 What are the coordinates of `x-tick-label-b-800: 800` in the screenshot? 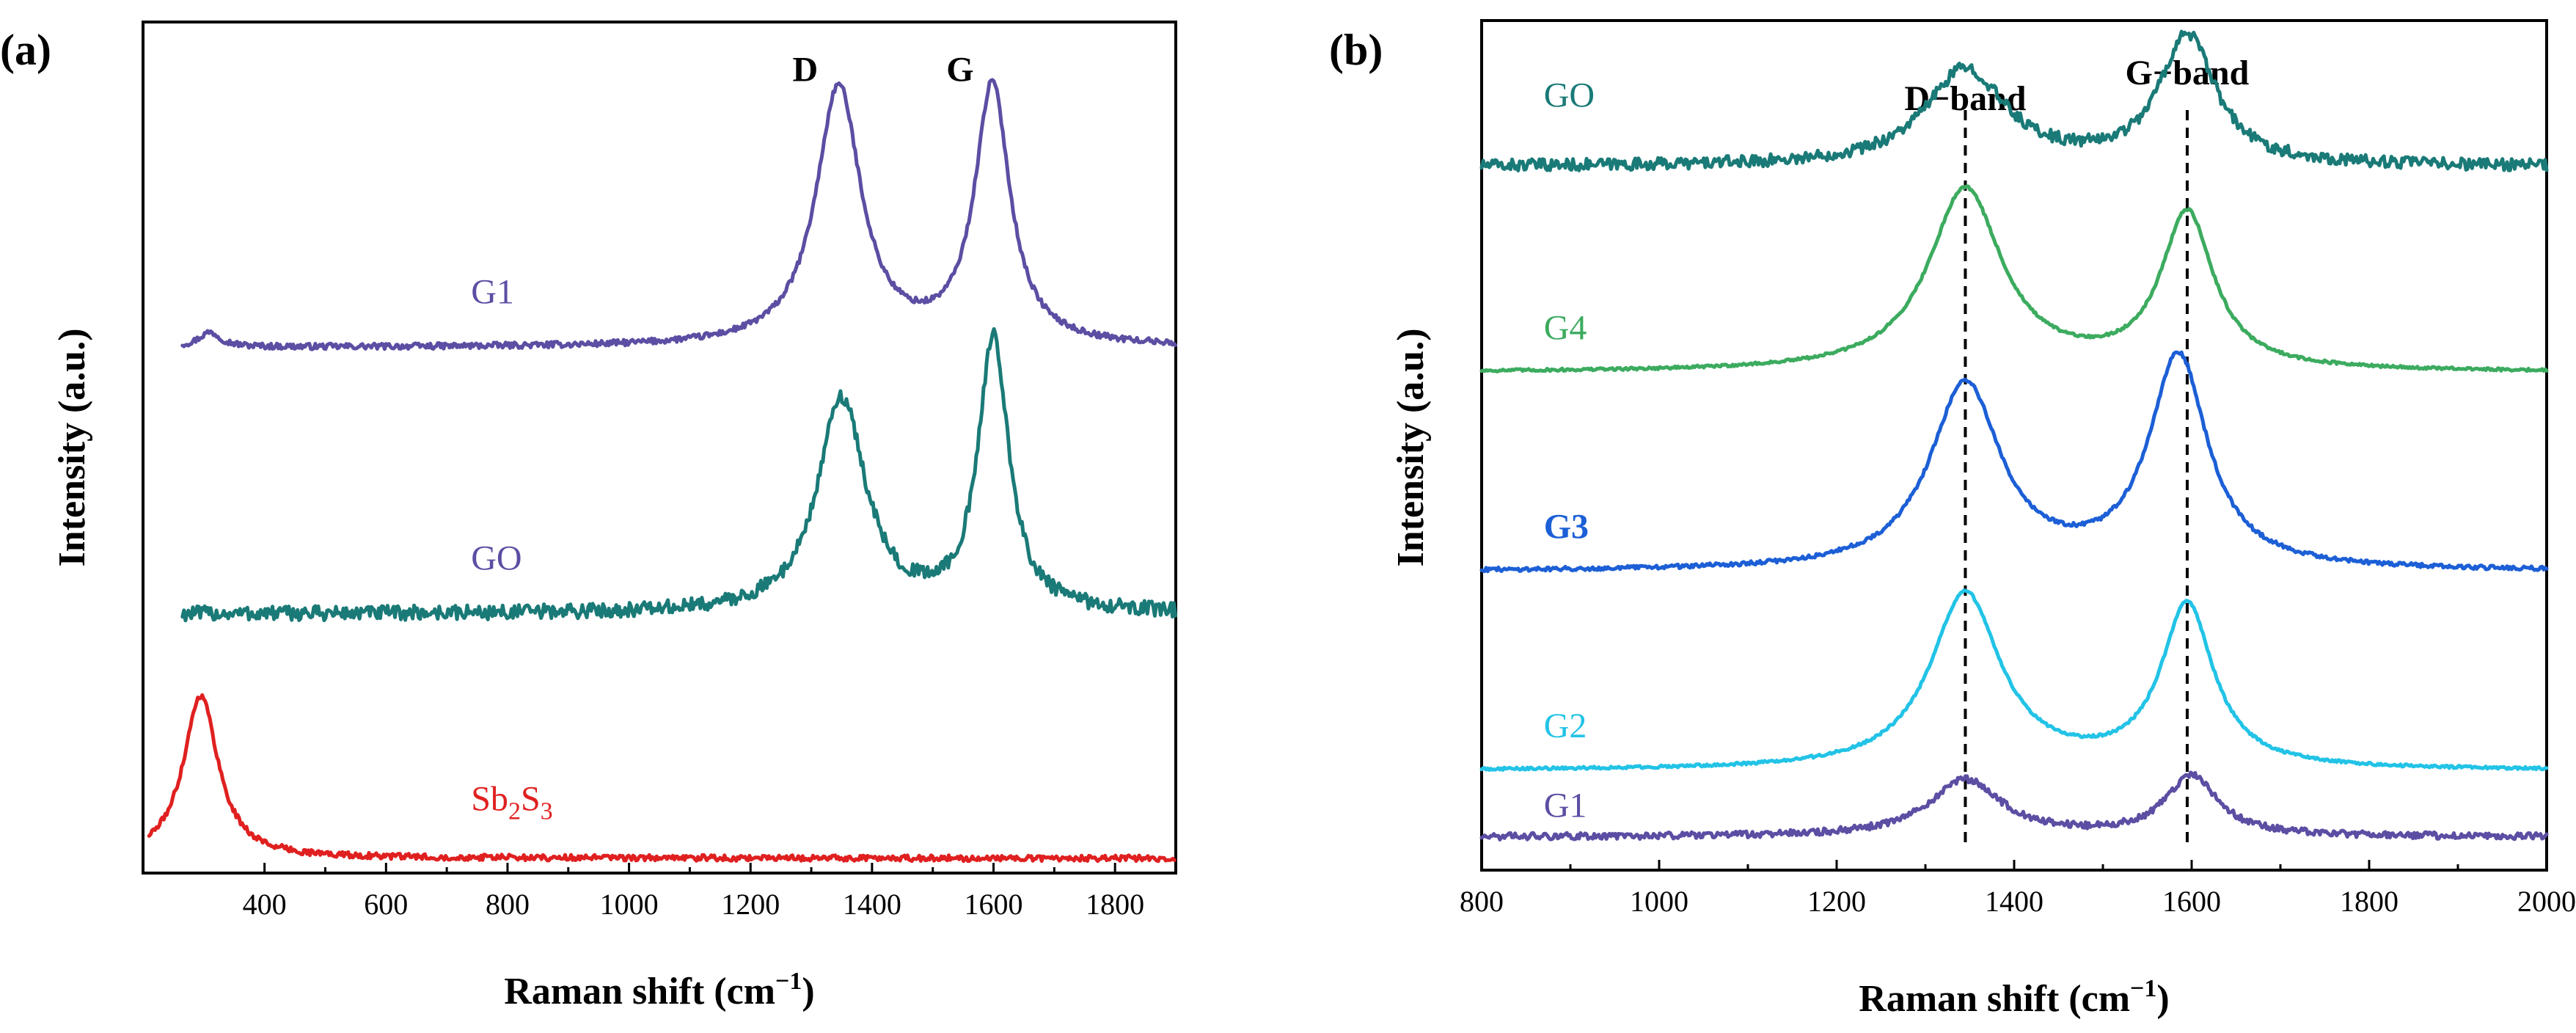 It's located at (1482, 901).